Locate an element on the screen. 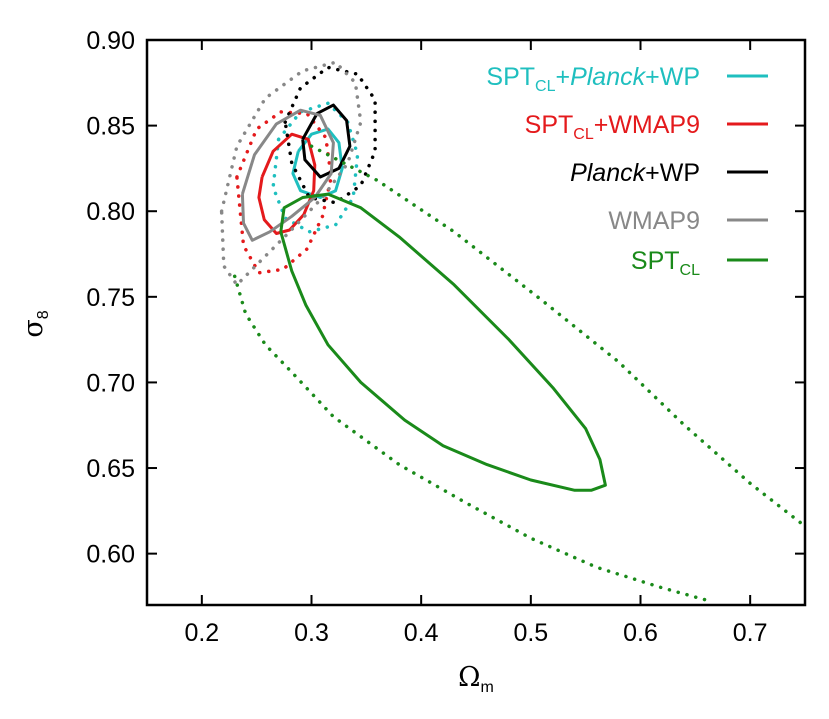 The height and width of the screenshot is (719, 829). x-tick-label: 0.2 is located at coordinates (201, 633).